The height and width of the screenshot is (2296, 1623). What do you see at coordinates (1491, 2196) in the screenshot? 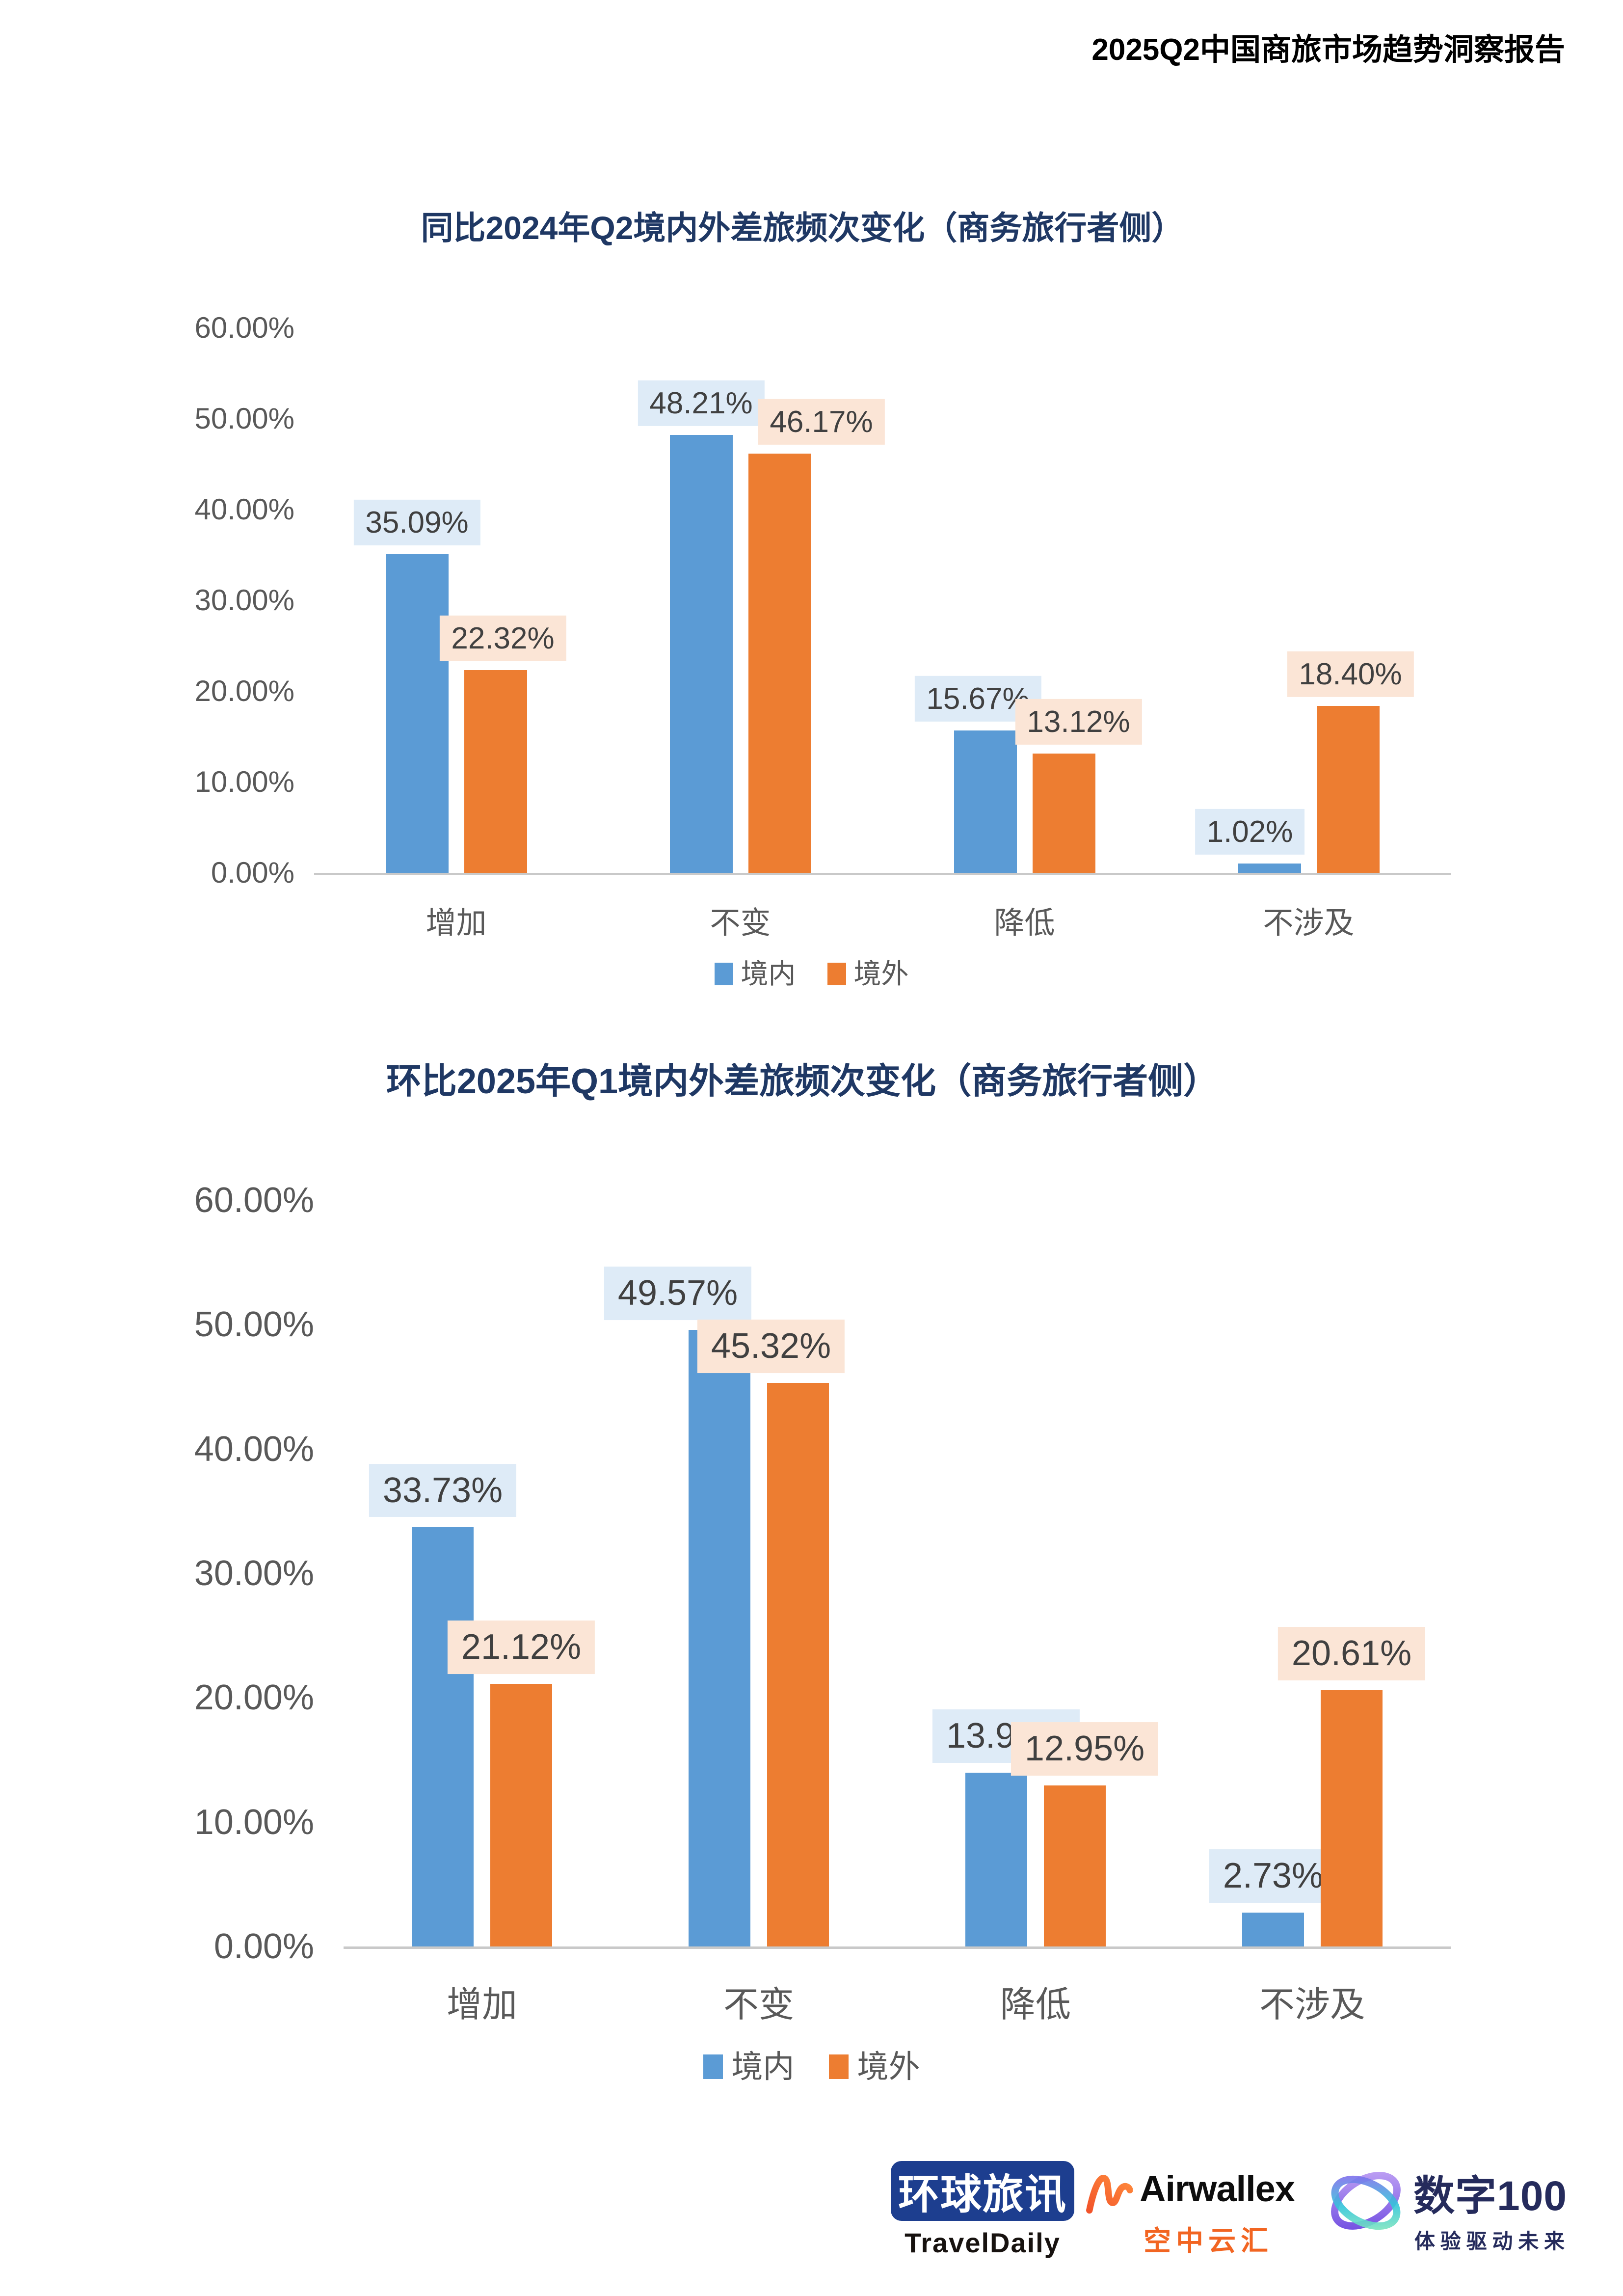
I see `shuzi100-logo-text: 数字100` at bounding box center [1491, 2196].